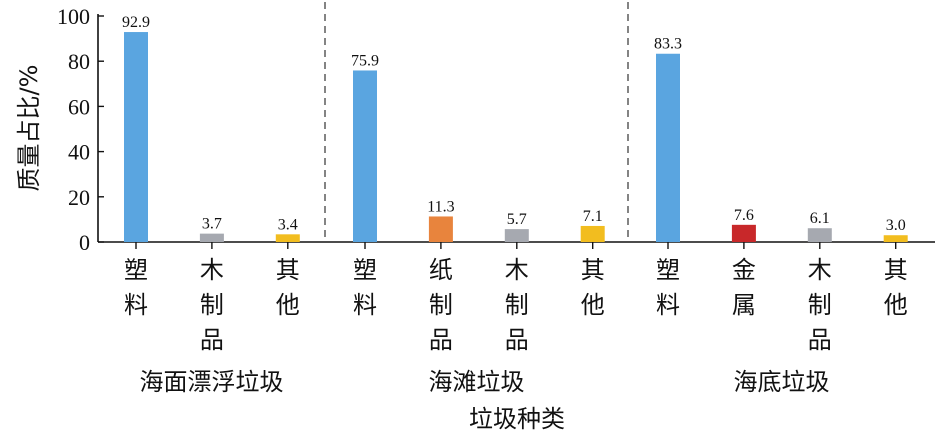 This screenshot has width=945, height=442. Describe the element at coordinates (896, 225) in the screenshot. I see `bar-value-label: 3.0` at that location.